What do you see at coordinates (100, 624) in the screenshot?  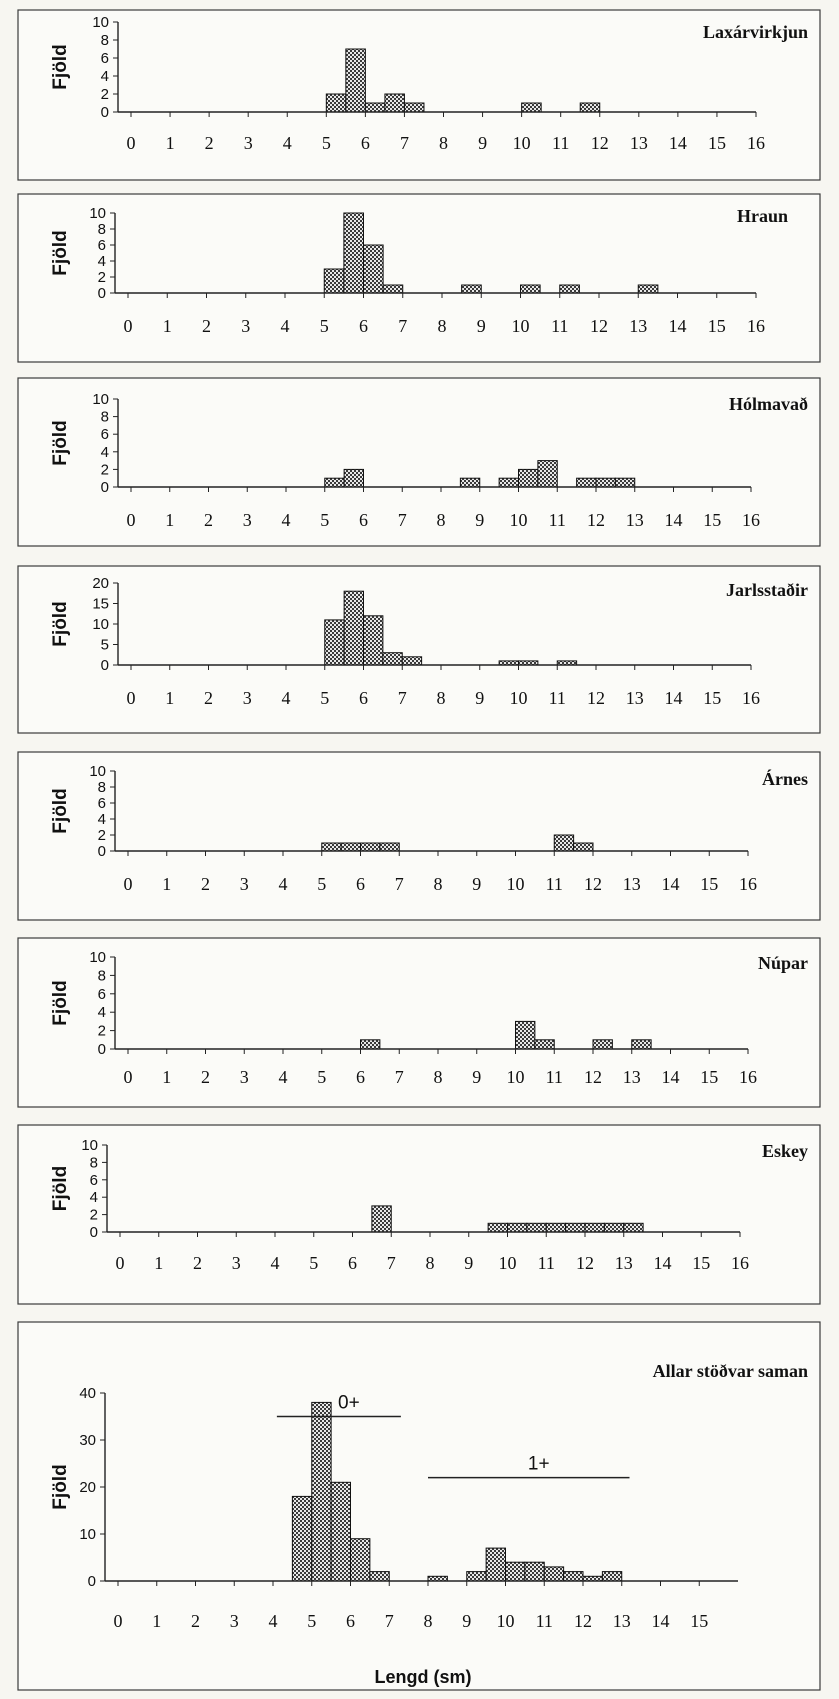 I see `y-tick-label: 10` at bounding box center [100, 624].